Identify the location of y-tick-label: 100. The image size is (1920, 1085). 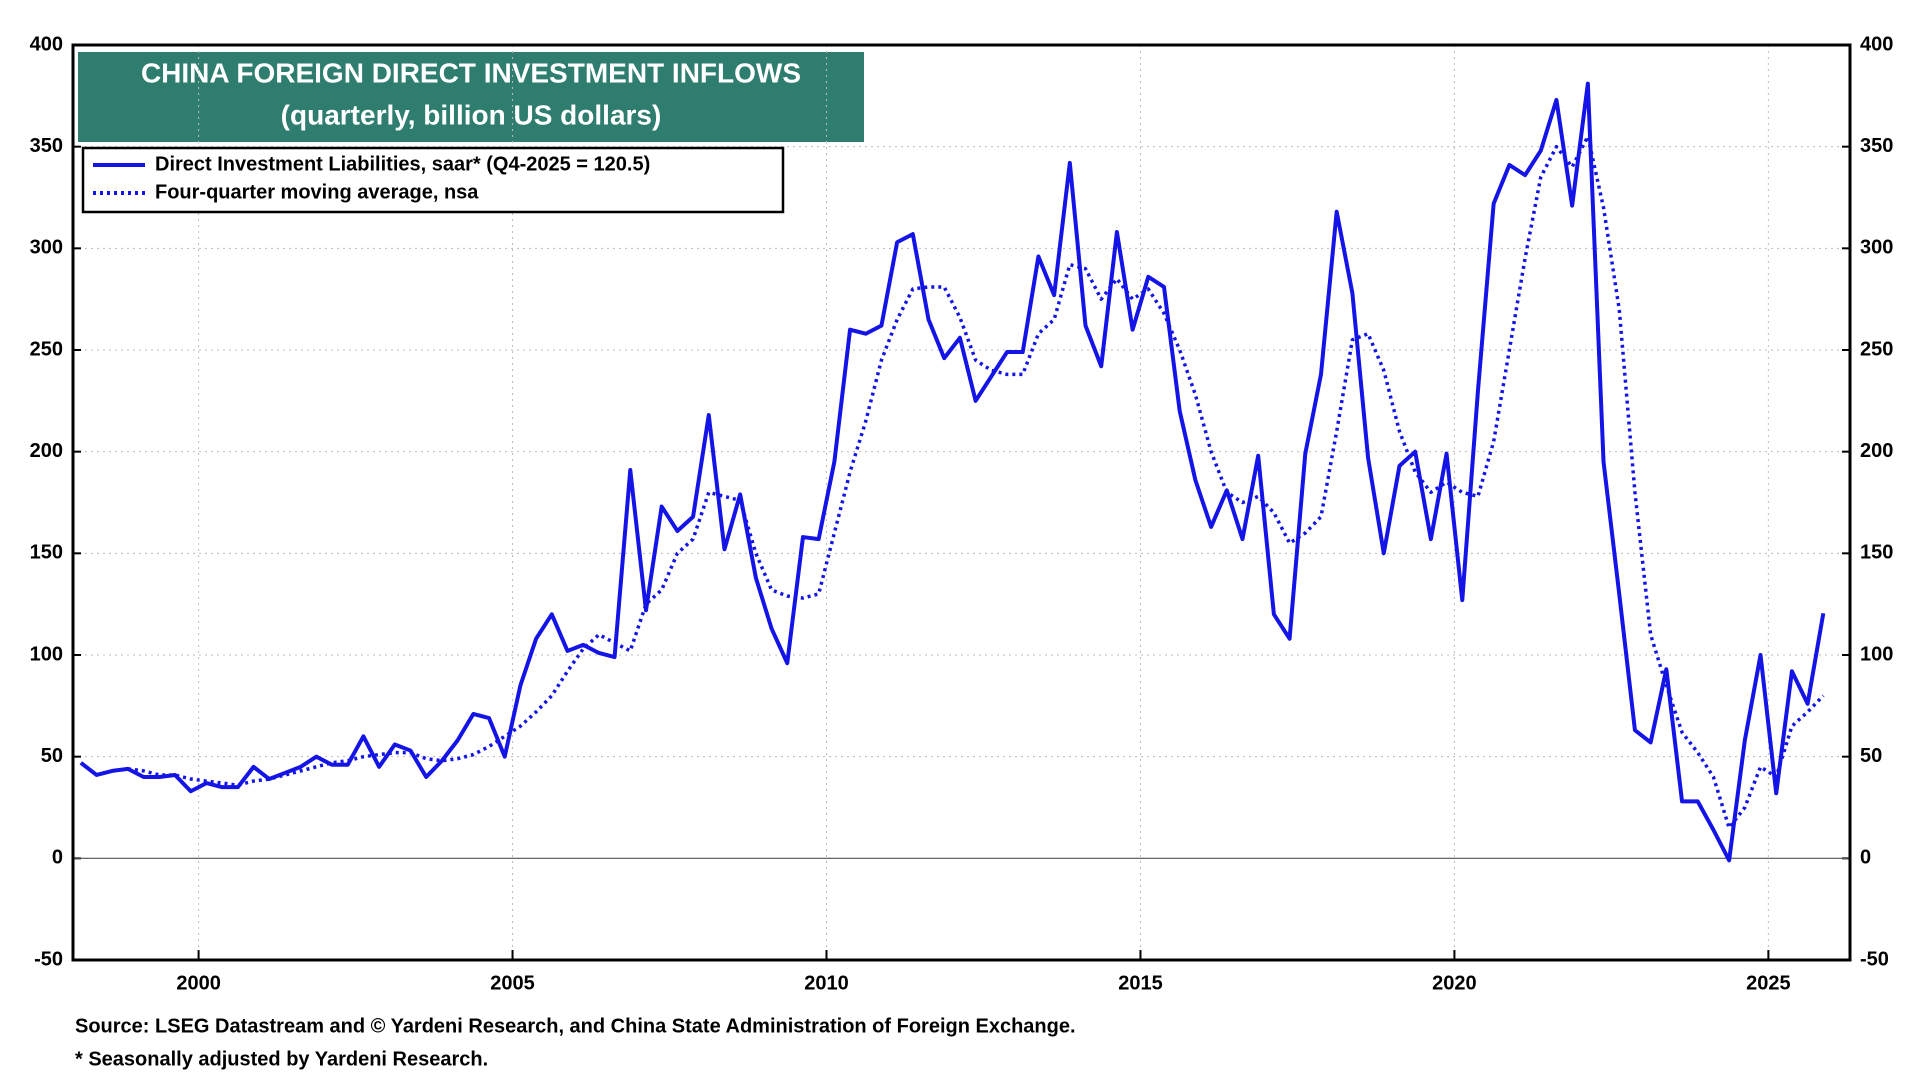
(46, 654).